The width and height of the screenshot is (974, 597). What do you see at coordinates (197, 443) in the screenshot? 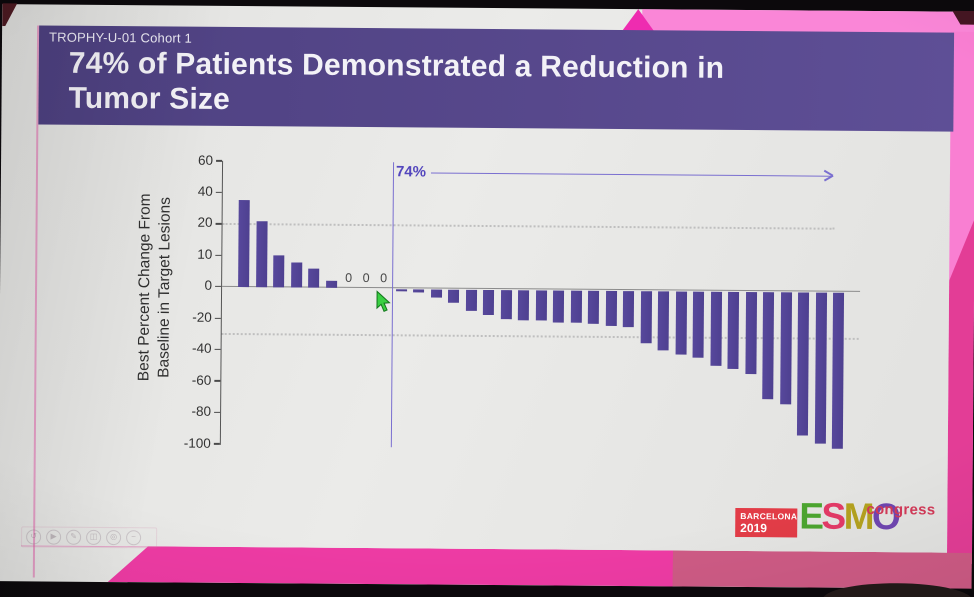
I see `y-tick-label: -100` at bounding box center [197, 443].